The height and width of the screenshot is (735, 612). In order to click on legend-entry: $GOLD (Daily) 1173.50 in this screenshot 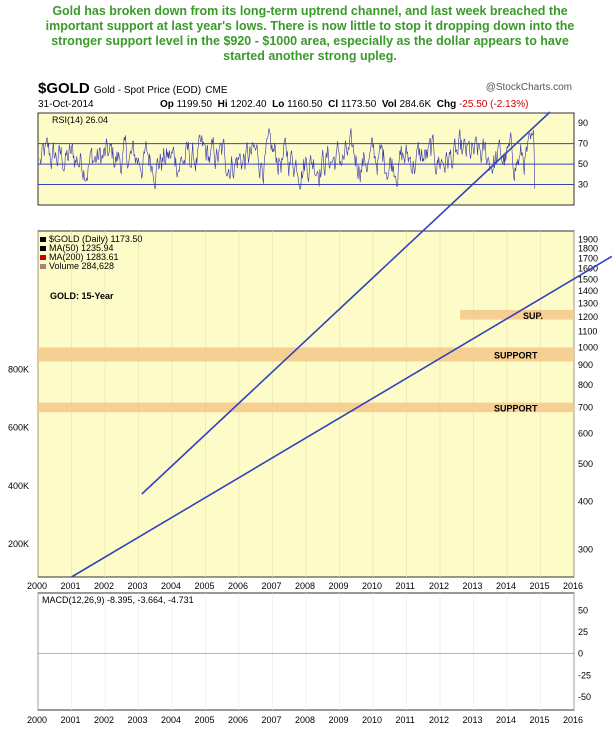, I will do `click(95, 239)`.